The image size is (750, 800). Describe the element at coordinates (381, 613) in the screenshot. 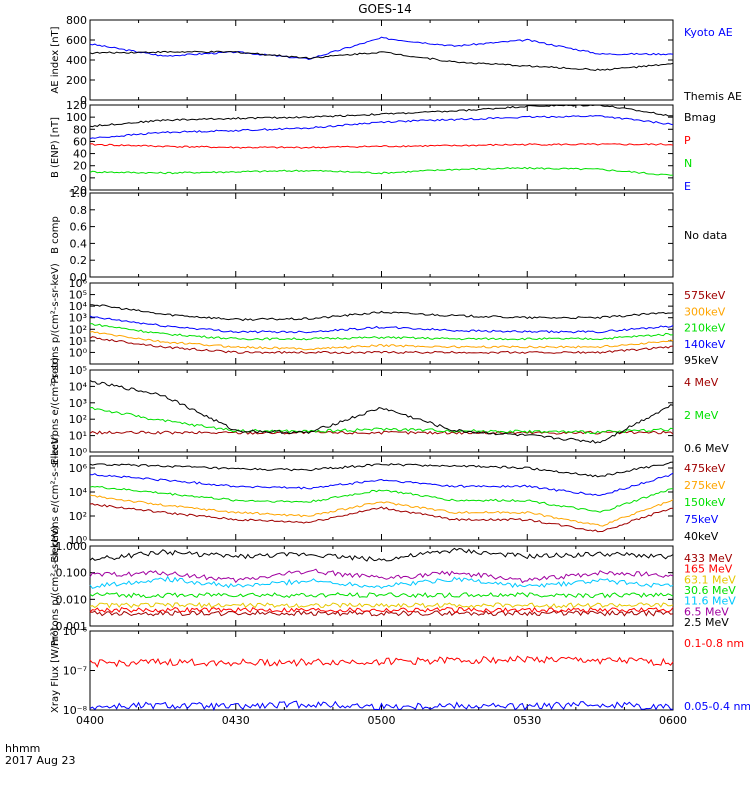

I see `series-line-433-mev` at that location.